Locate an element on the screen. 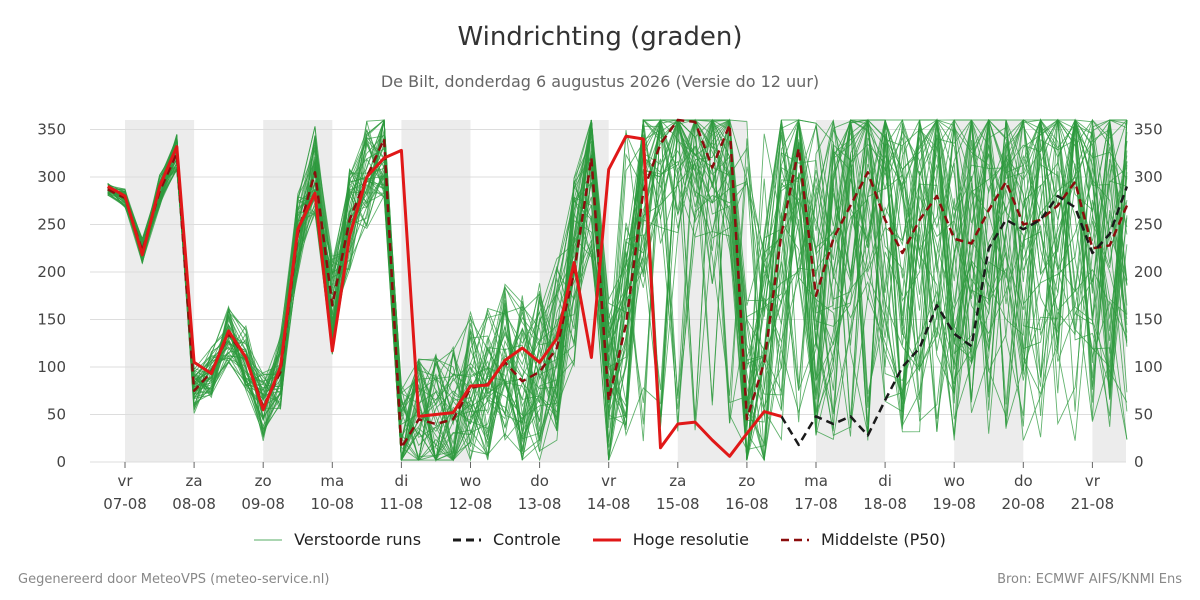  y-tick-right-200: 200 is located at coordinates (1148, 272).